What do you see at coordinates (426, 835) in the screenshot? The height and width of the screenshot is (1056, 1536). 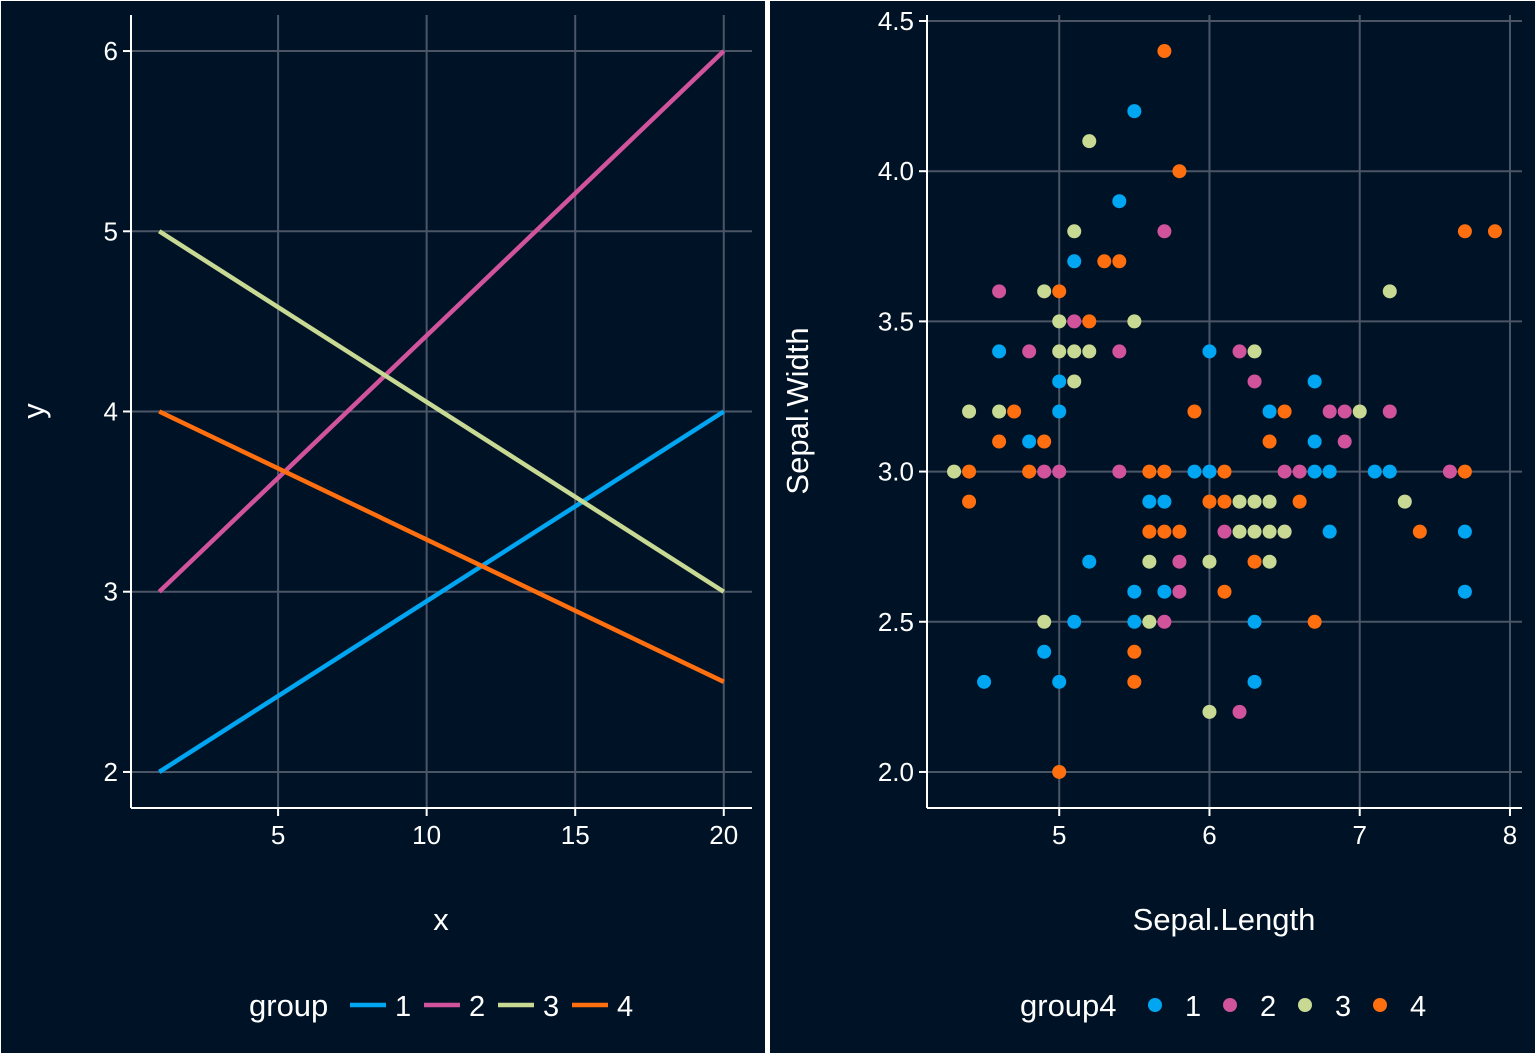 I see `x-tick-label: 10` at bounding box center [426, 835].